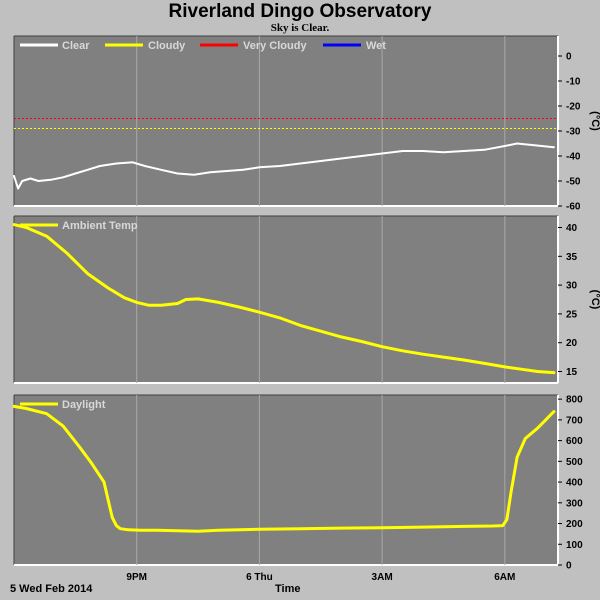 The image size is (600, 600). I want to click on legend-label: Cloudy, so click(167, 46).